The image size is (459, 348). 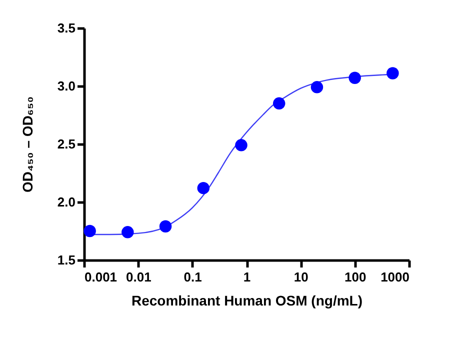 What do you see at coordinates (66, 86) in the screenshot?
I see `y-tick-label: 3.0` at bounding box center [66, 86].